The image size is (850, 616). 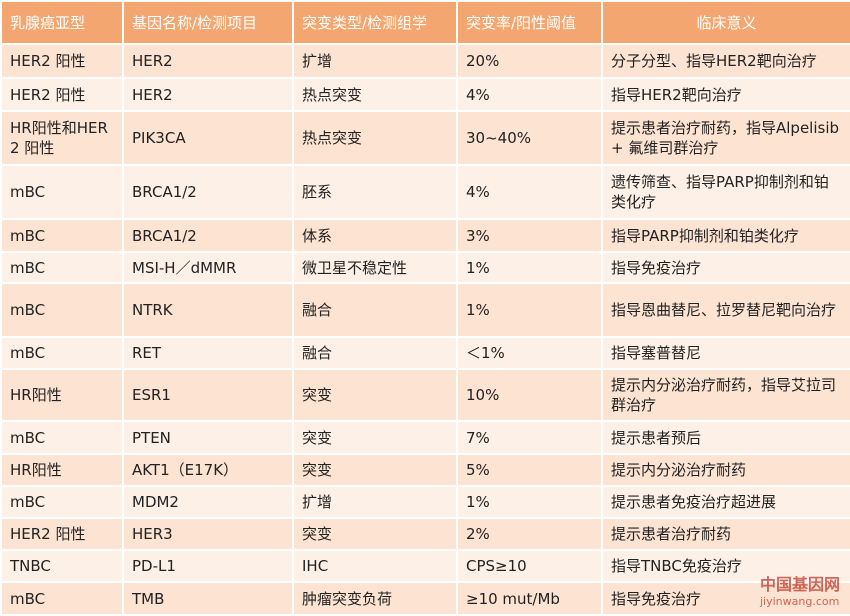 What do you see at coordinates (529, 534) in the screenshot?
I see `table-cell: 2%` at bounding box center [529, 534].